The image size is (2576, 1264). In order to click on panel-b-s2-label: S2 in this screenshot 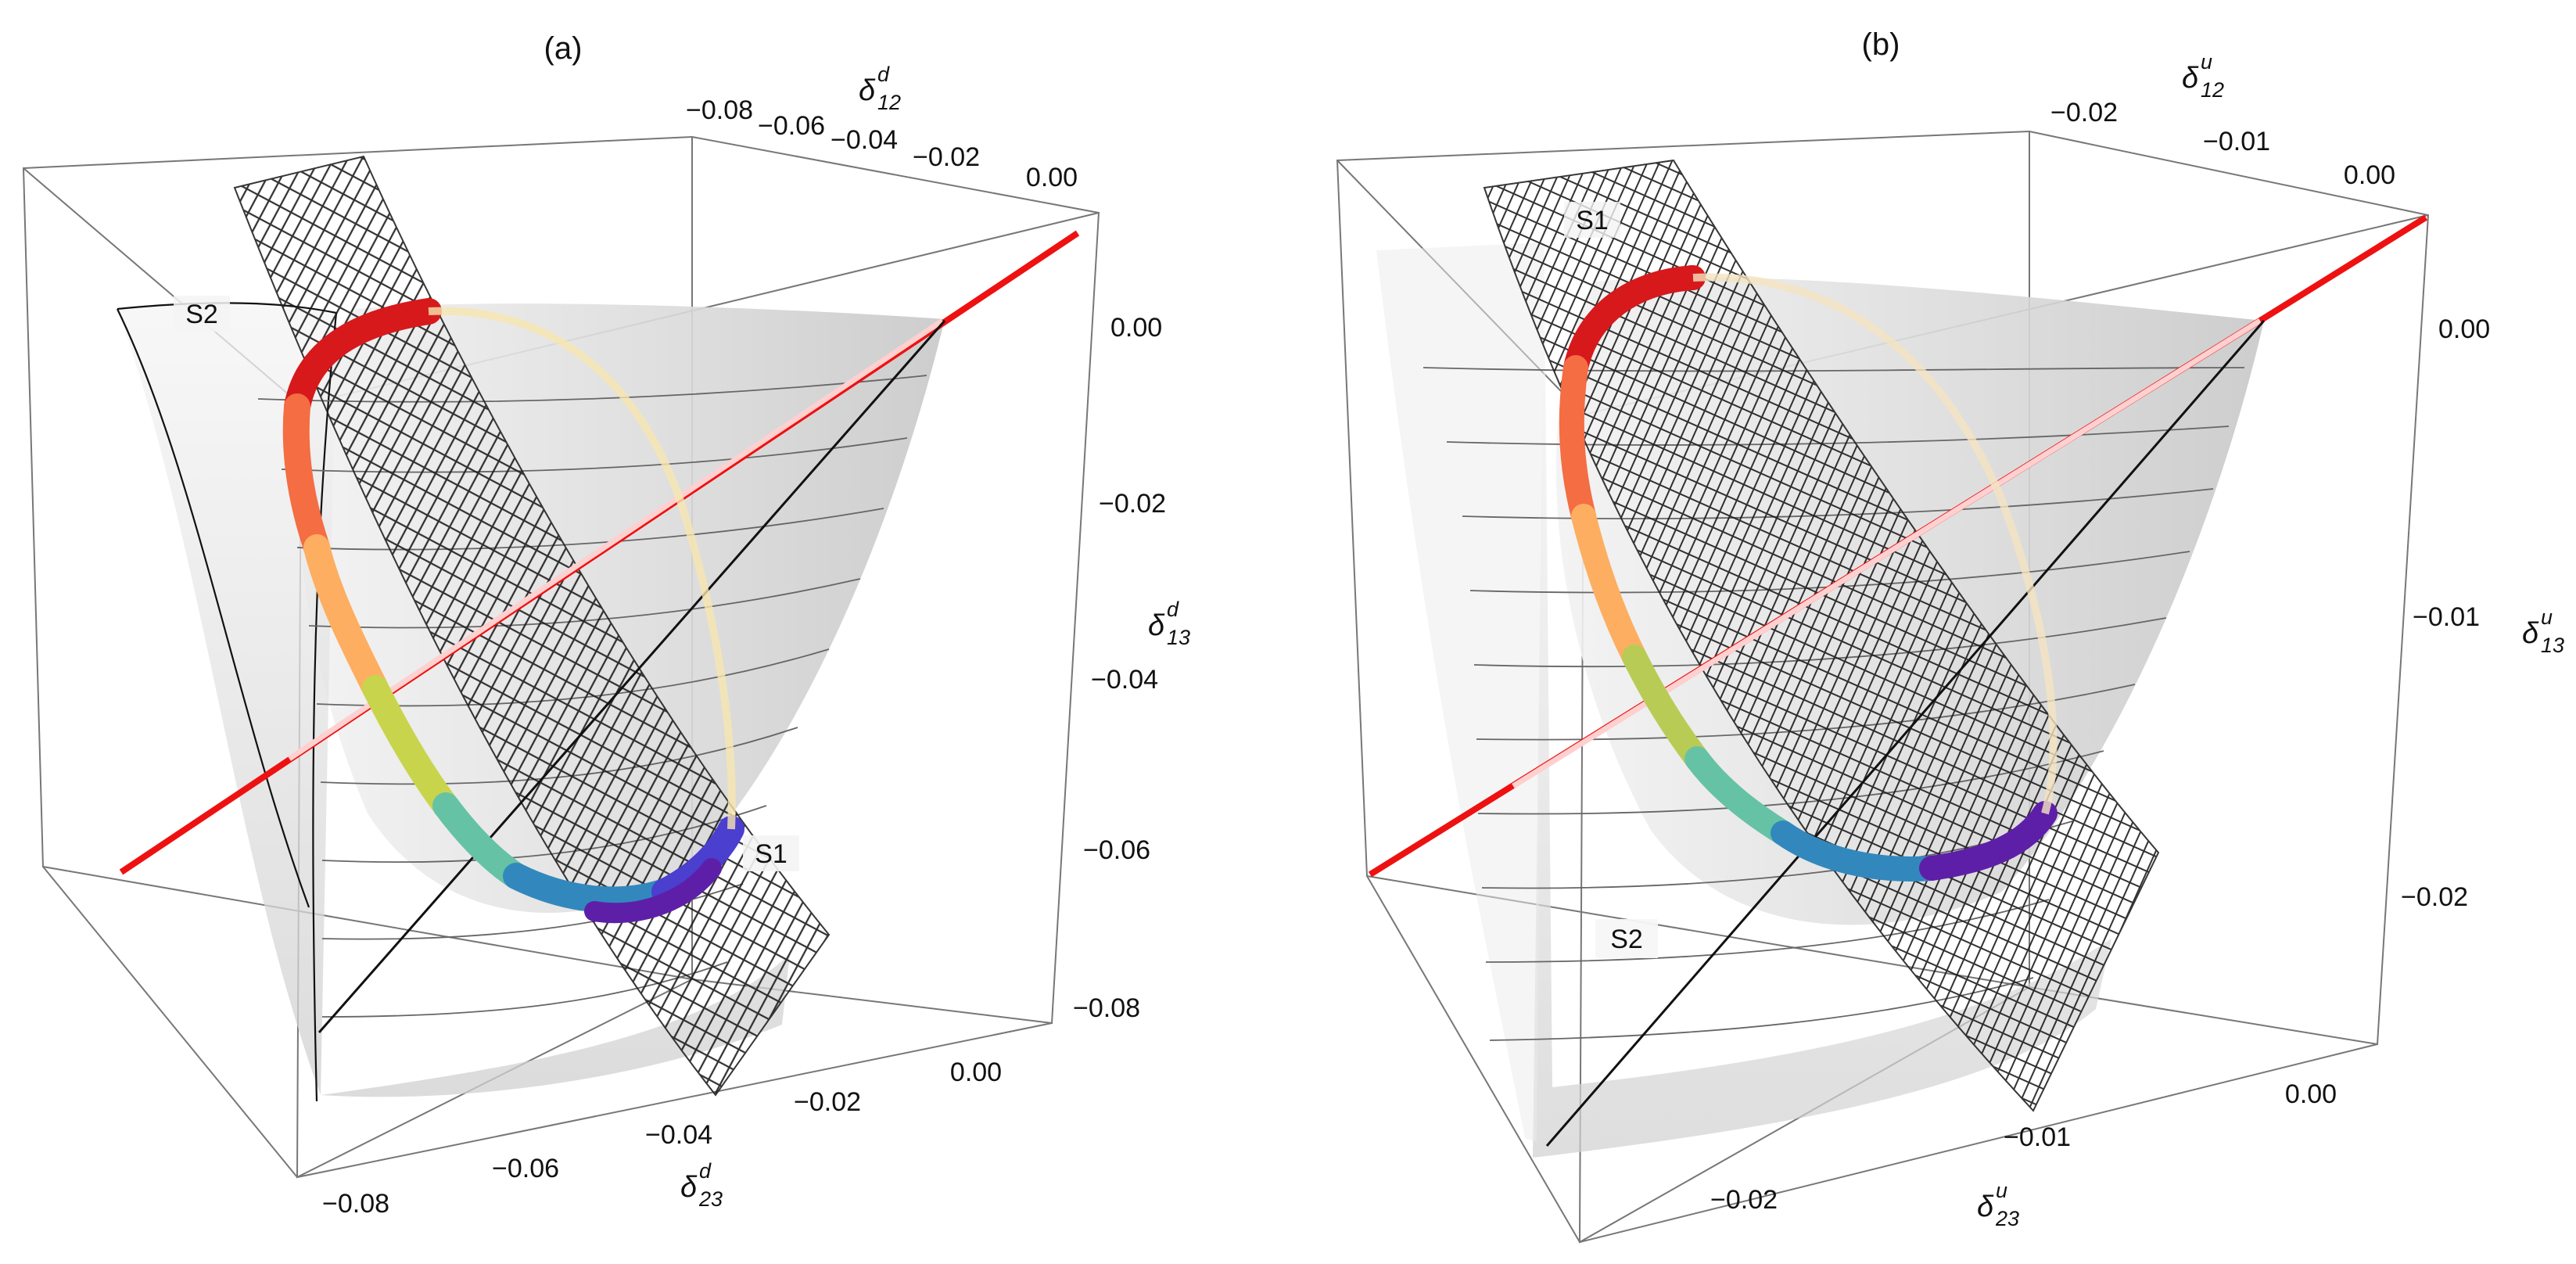, I will do `click(1626, 939)`.